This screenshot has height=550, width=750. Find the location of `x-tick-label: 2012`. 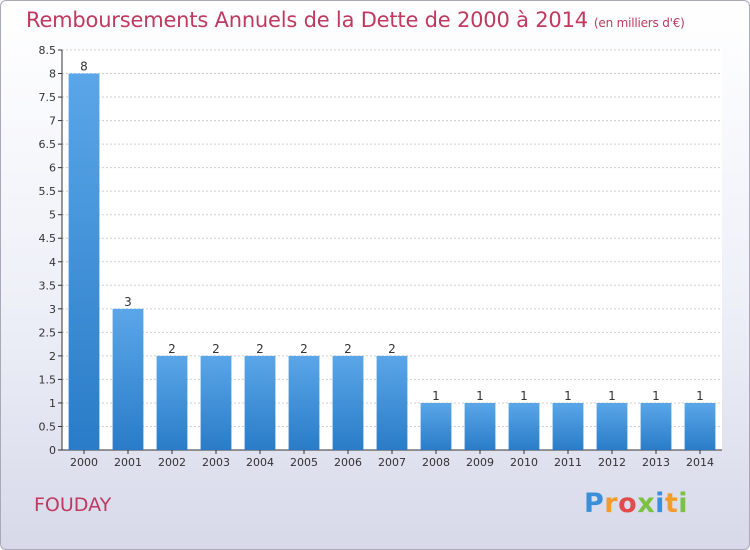

x-tick-label: 2012 is located at coordinates (612, 462).